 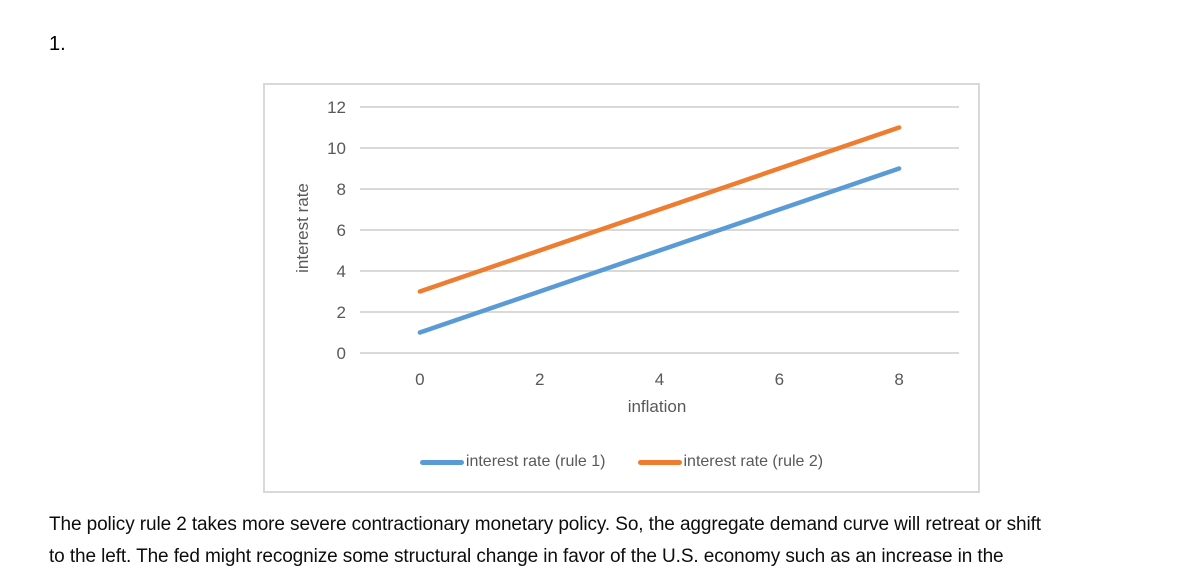 What do you see at coordinates (341, 230) in the screenshot?
I see `y-tick-label-6: 6` at bounding box center [341, 230].